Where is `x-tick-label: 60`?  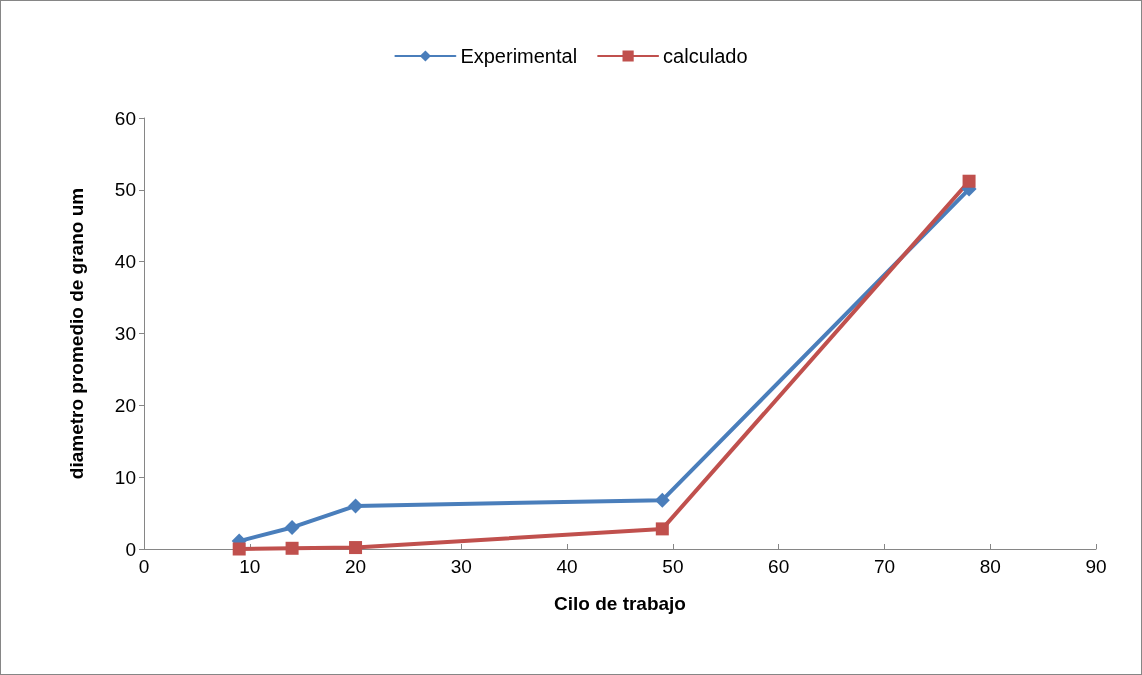 x-tick-label: 60 is located at coordinates (779, 566).